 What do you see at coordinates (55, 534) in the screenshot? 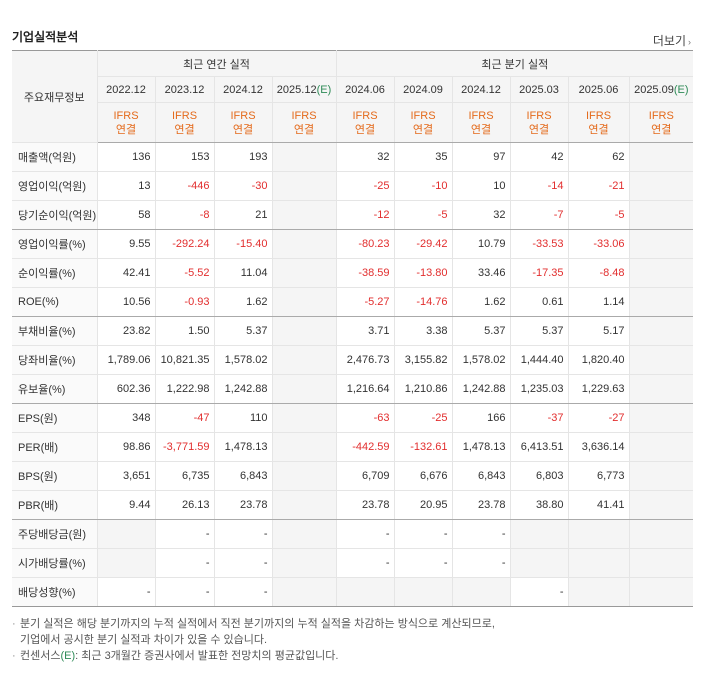
I see `row-label: 주당배당금(원)` at bounding box center [55, 534].